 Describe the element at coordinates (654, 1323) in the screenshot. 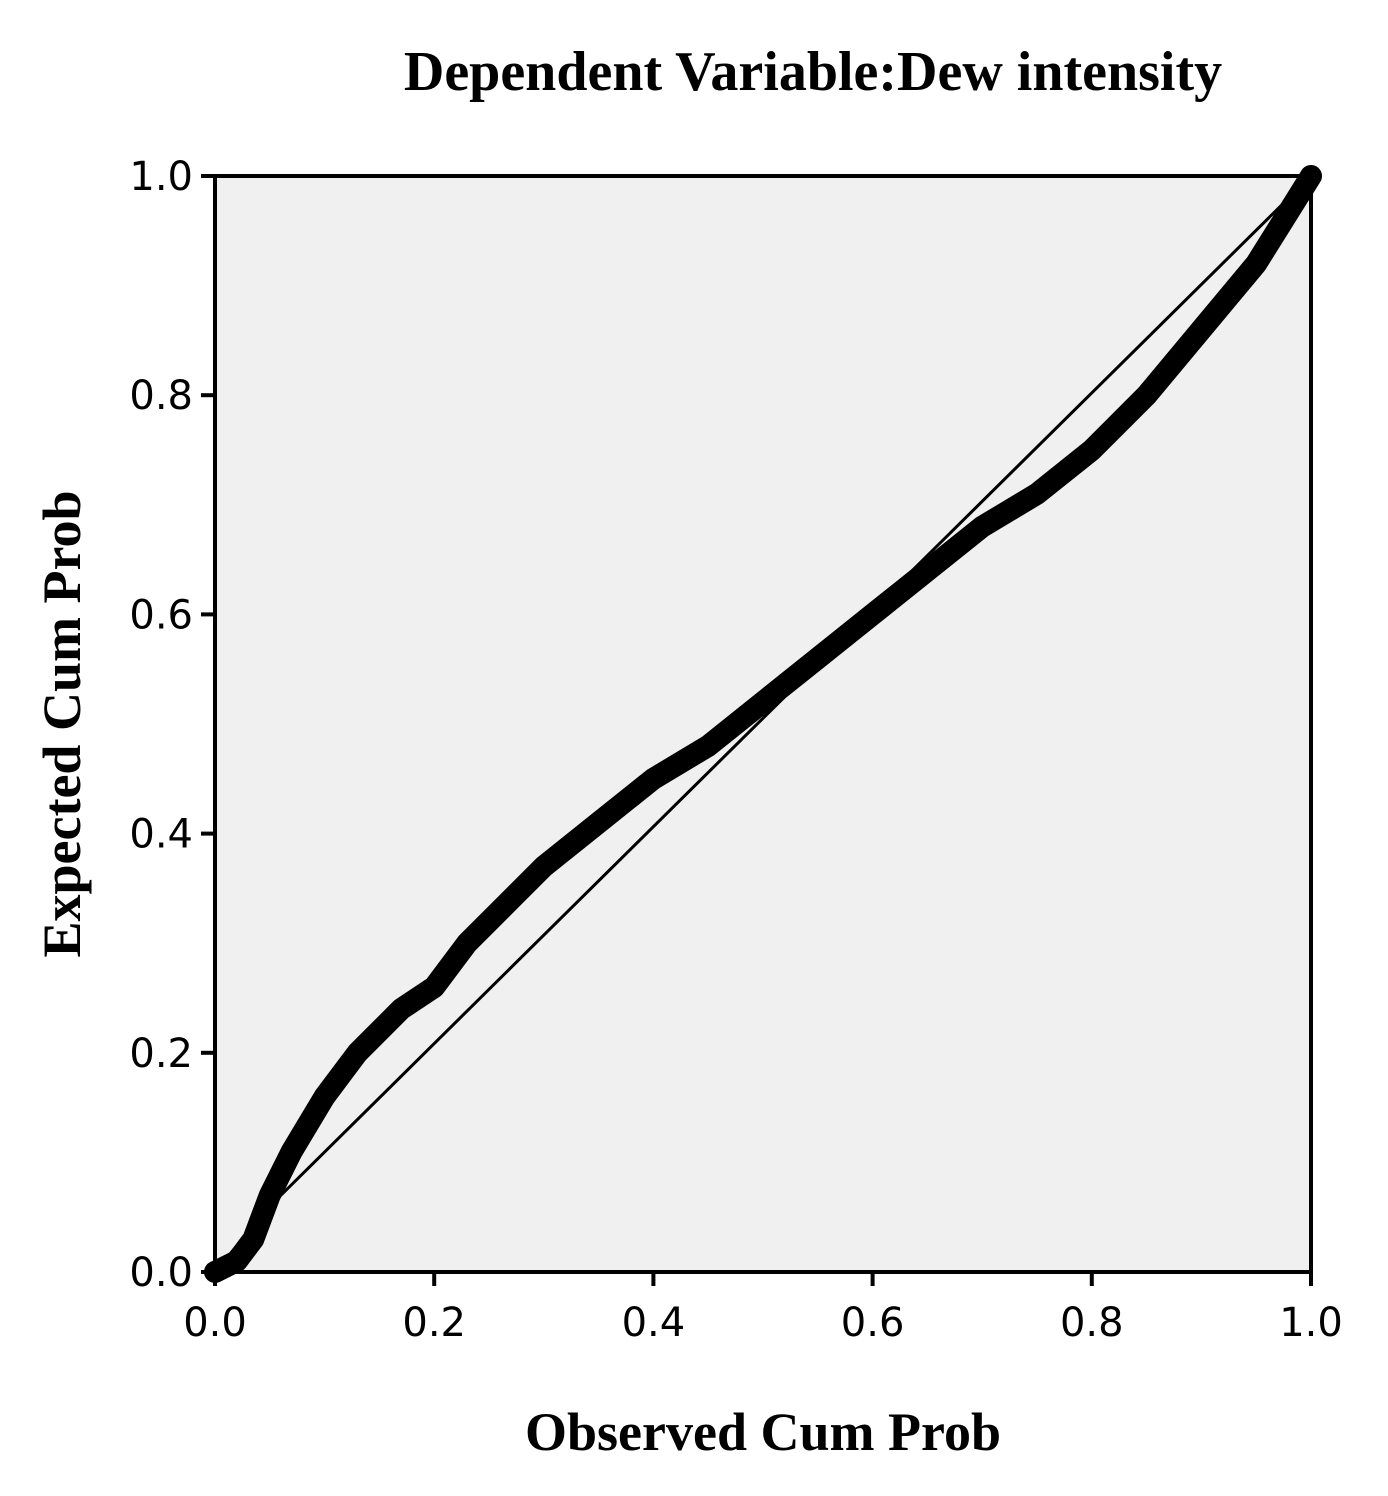

I see `x-tick-label: 0.4` at that location.